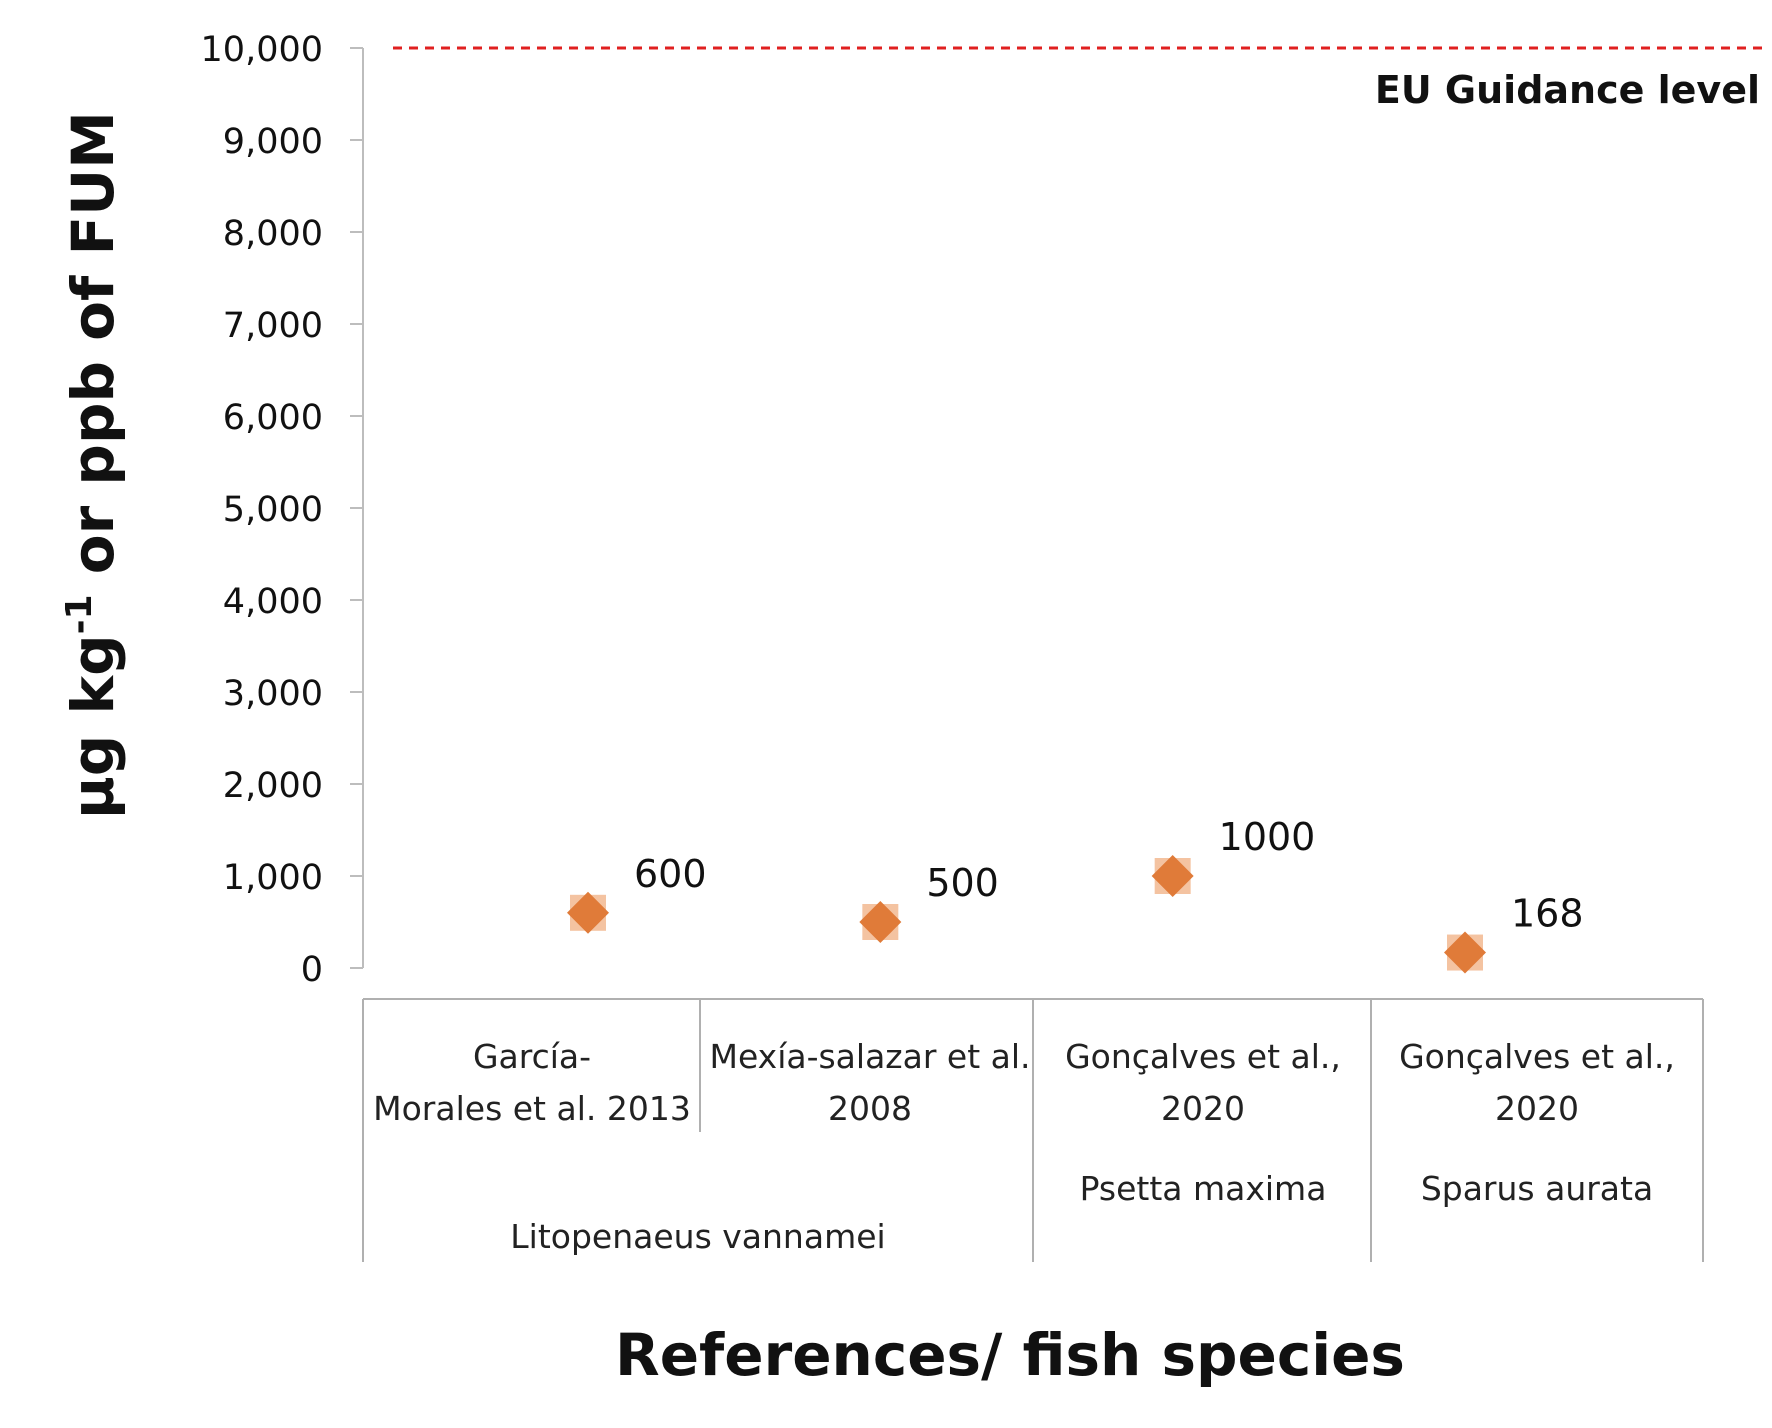 This screenshot has width=1772, height=1428. I want to click on data-label: 500, so click(962, 883).